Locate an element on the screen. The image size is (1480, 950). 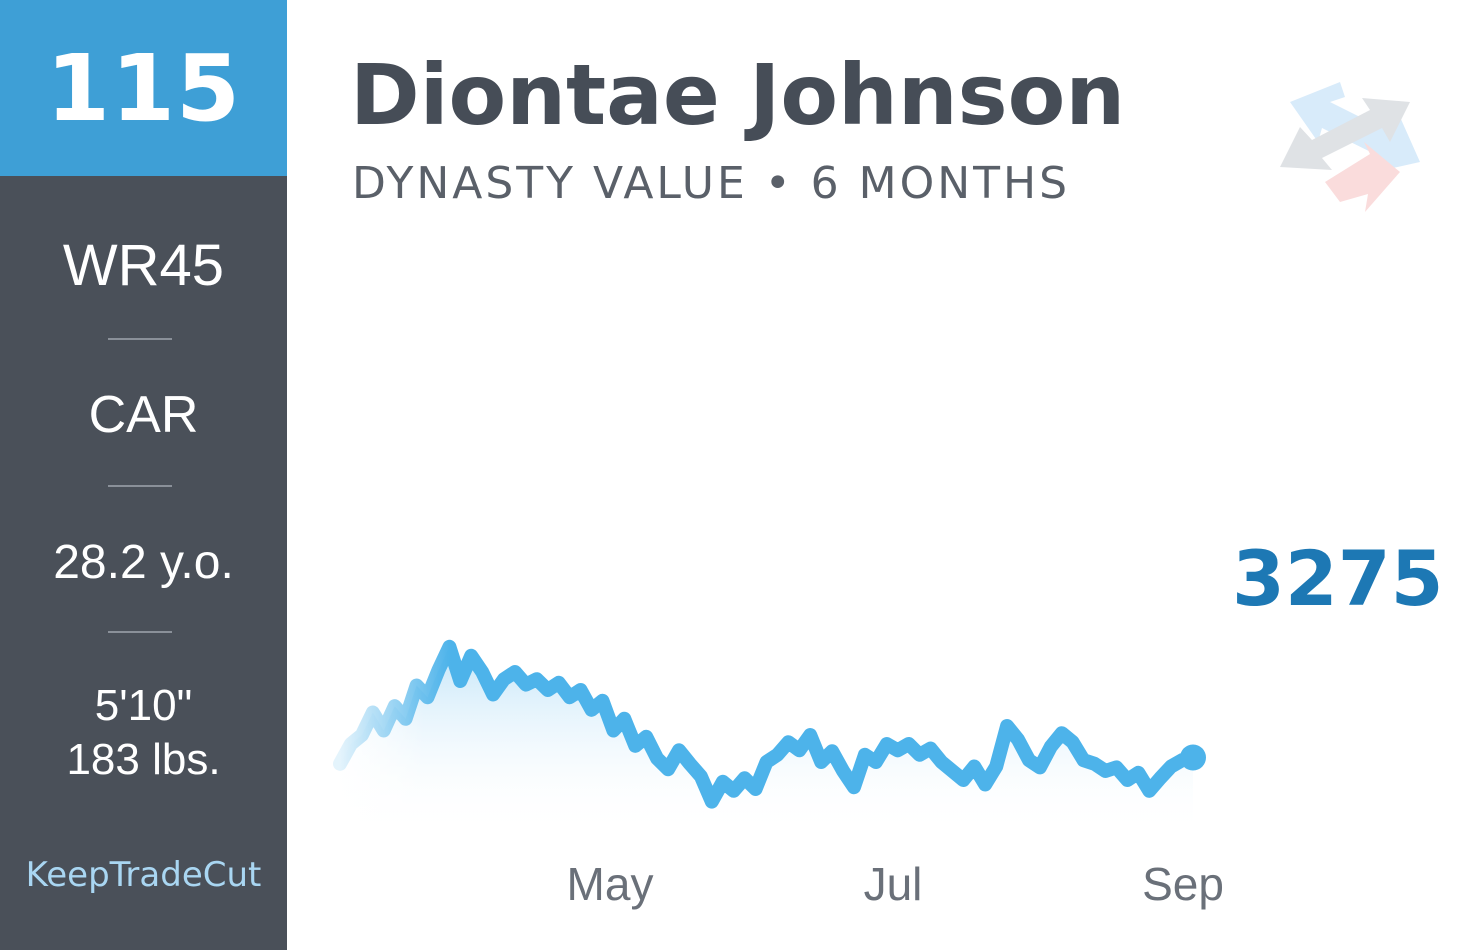
current-value-point is located at coordinates (1193, 757).